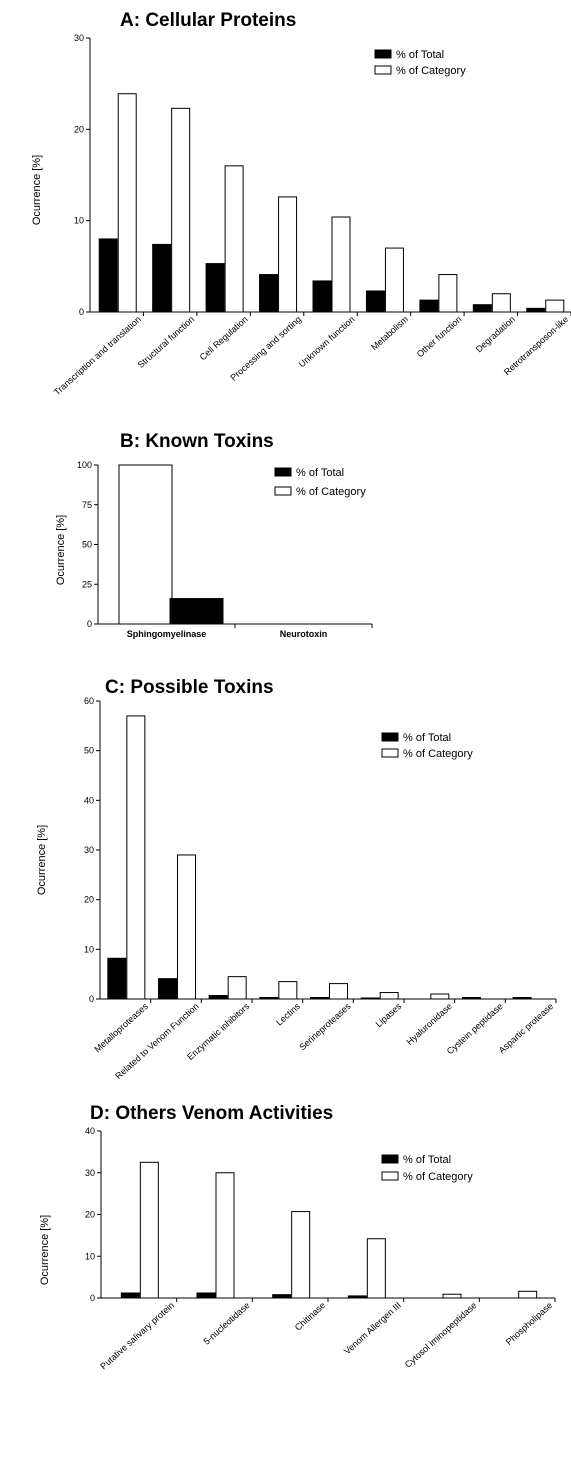  Describe the element at coordinates (89, 701) in the screenshot. I see `y-tick-label: 60` at that location.